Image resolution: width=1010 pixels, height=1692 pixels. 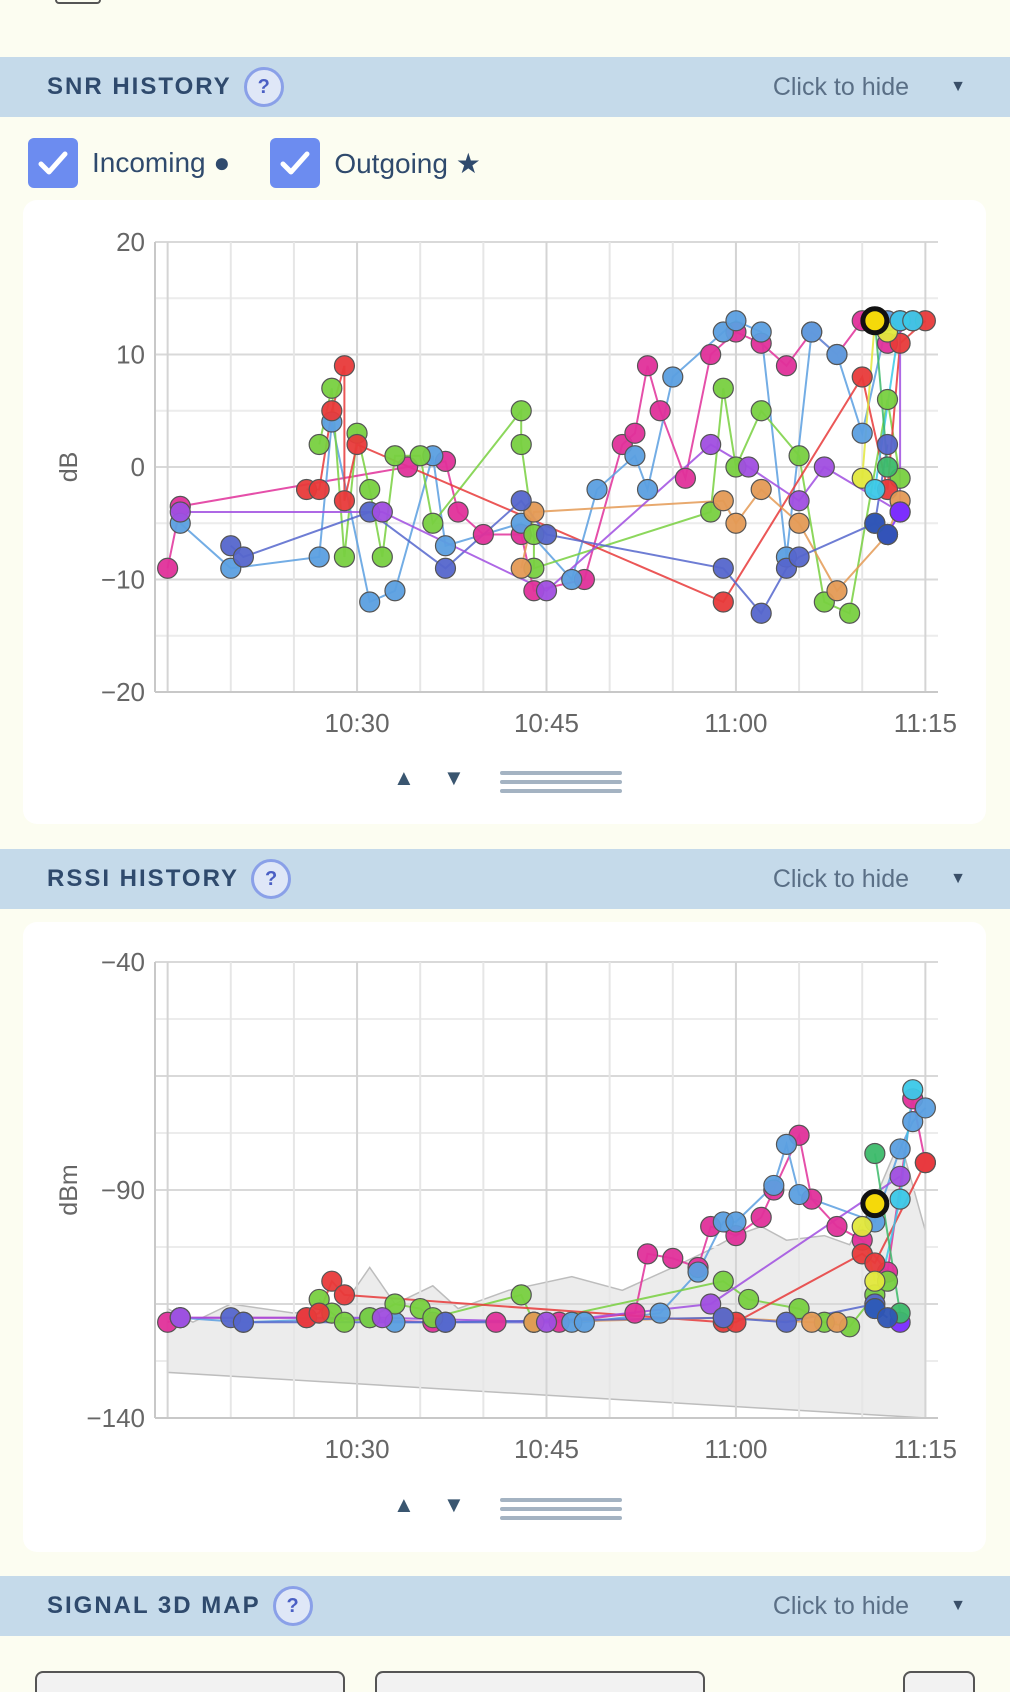 I want to click on x-tick-label: 11:00, so click(x=735, y=723).